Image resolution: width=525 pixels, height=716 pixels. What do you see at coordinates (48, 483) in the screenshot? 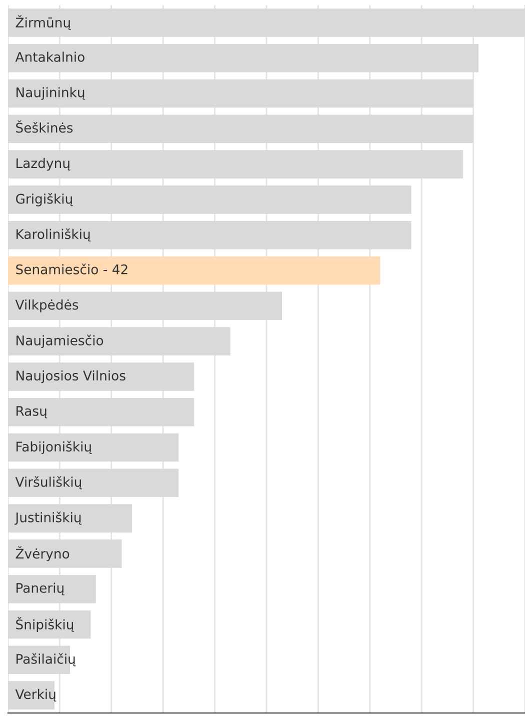
I see `y-tick-label: Viršuliškių` at bounding box center [48, 483].